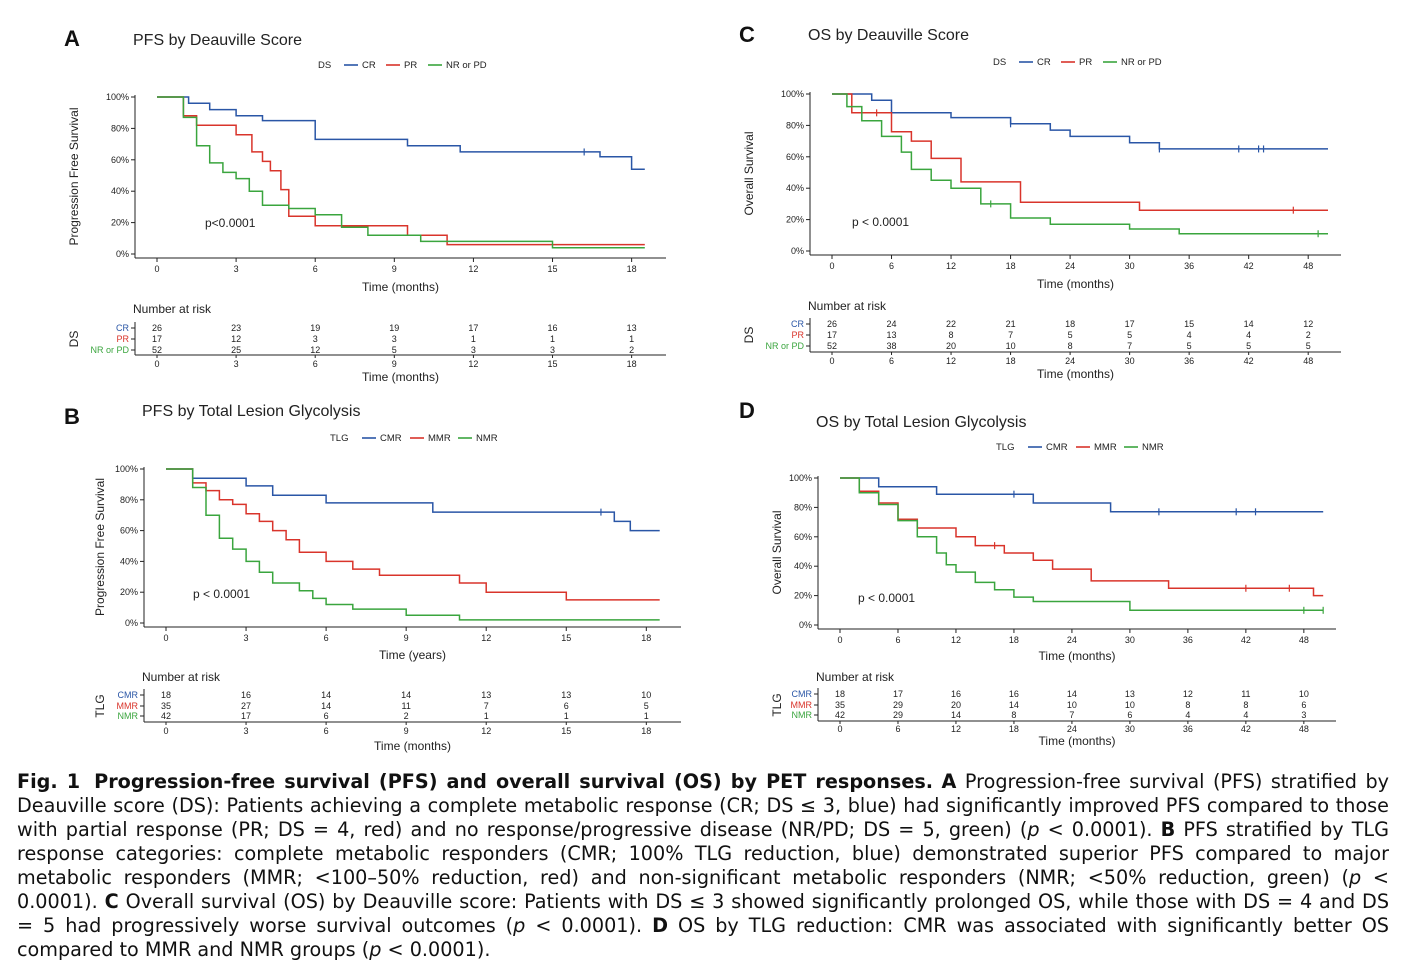  Describe the element at coordinates (566, 638) in the screenshot. I see `x-tick-label: 15` at that location.